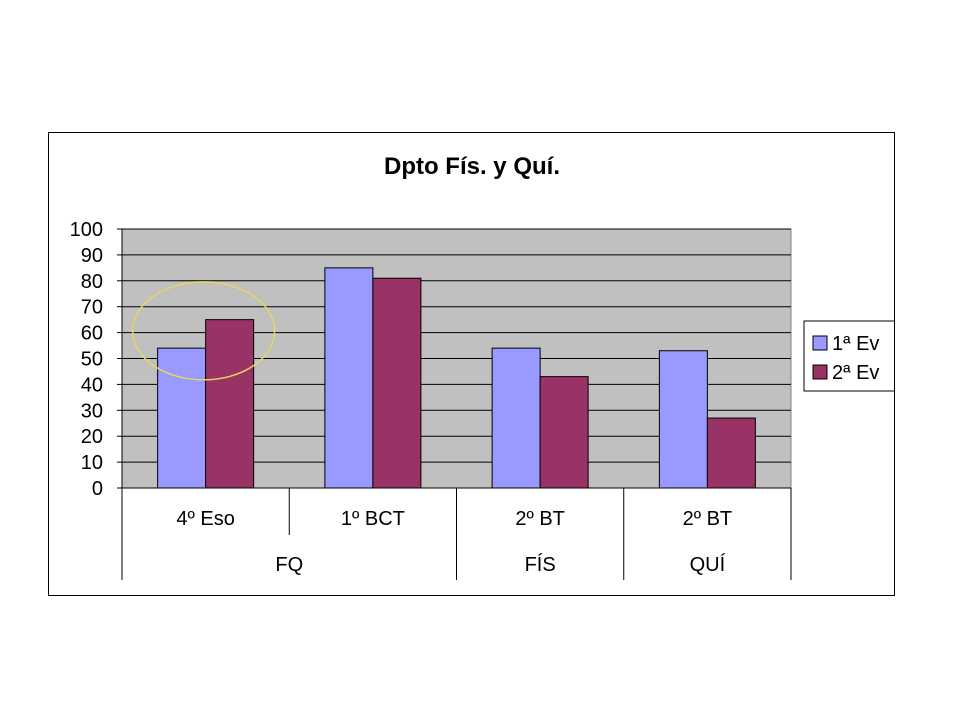  What do you see at coordinates (205, 519) in the screenshot?
I see `x-tick-label: 4º Eso` at bounding box center [205, 519].